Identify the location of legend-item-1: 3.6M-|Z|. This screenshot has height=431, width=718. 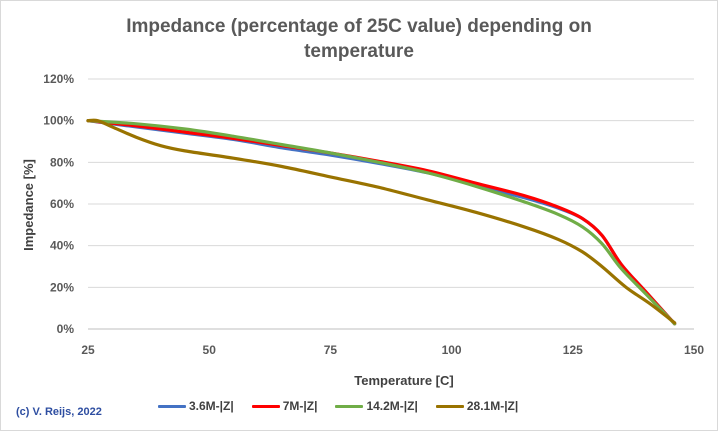
(196, 406).